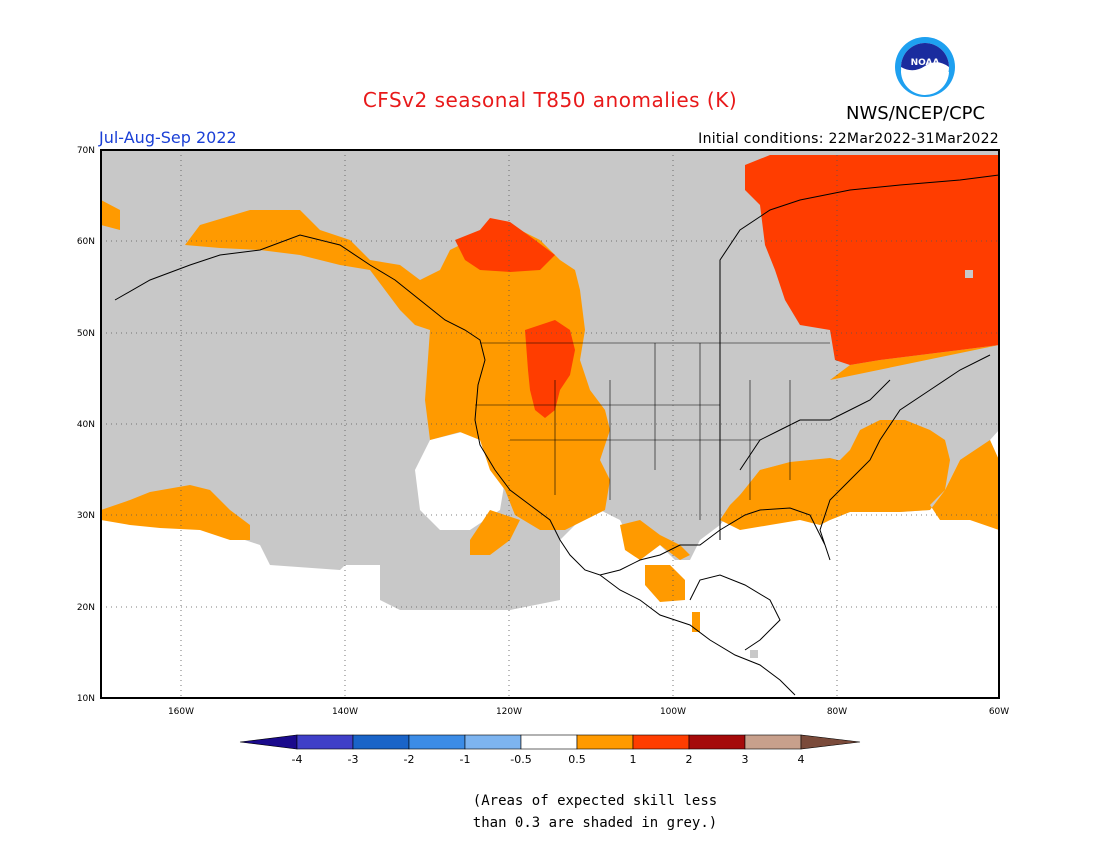  I want to click on colorbar-label: 2, so click(689, 759).